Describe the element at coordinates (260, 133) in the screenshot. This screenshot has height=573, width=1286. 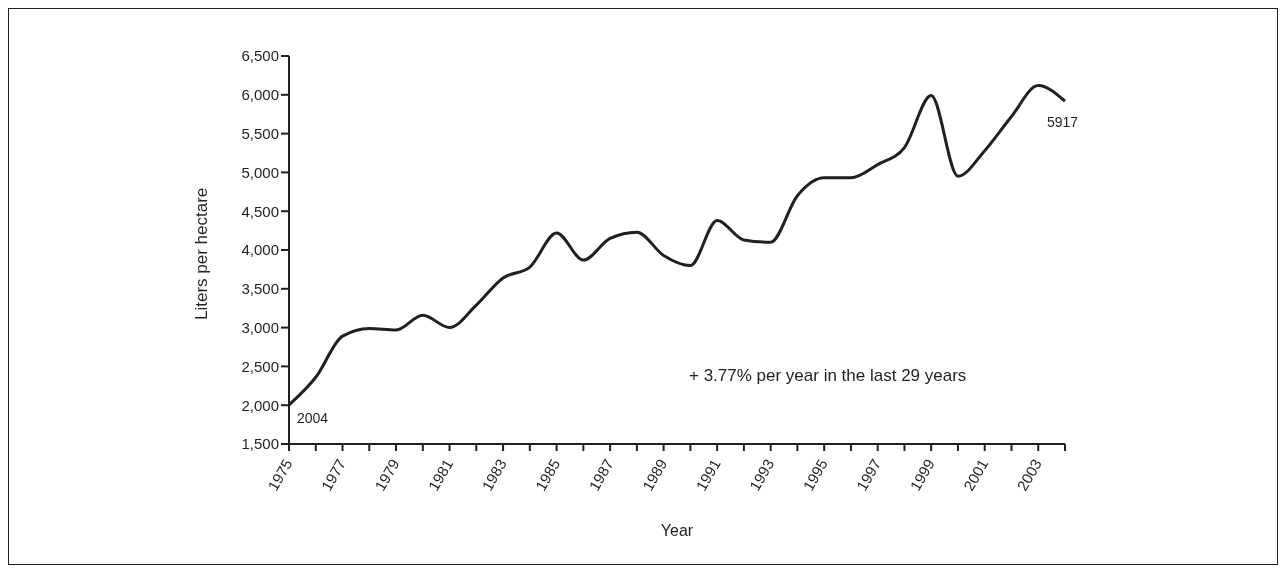
I see `y-tick-label: 5,500` at that location.